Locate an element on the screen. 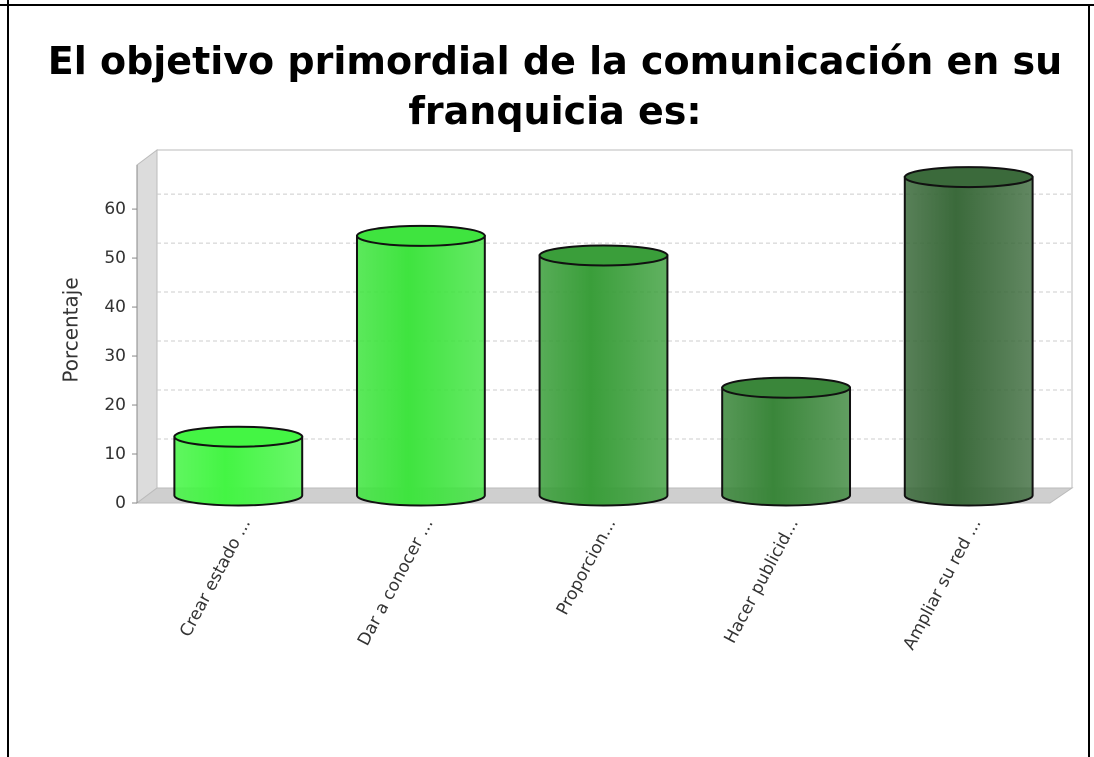 Image resolution: width=1094 pixels, height=757 pixels. left-wall is located at coordinates (147, 326).